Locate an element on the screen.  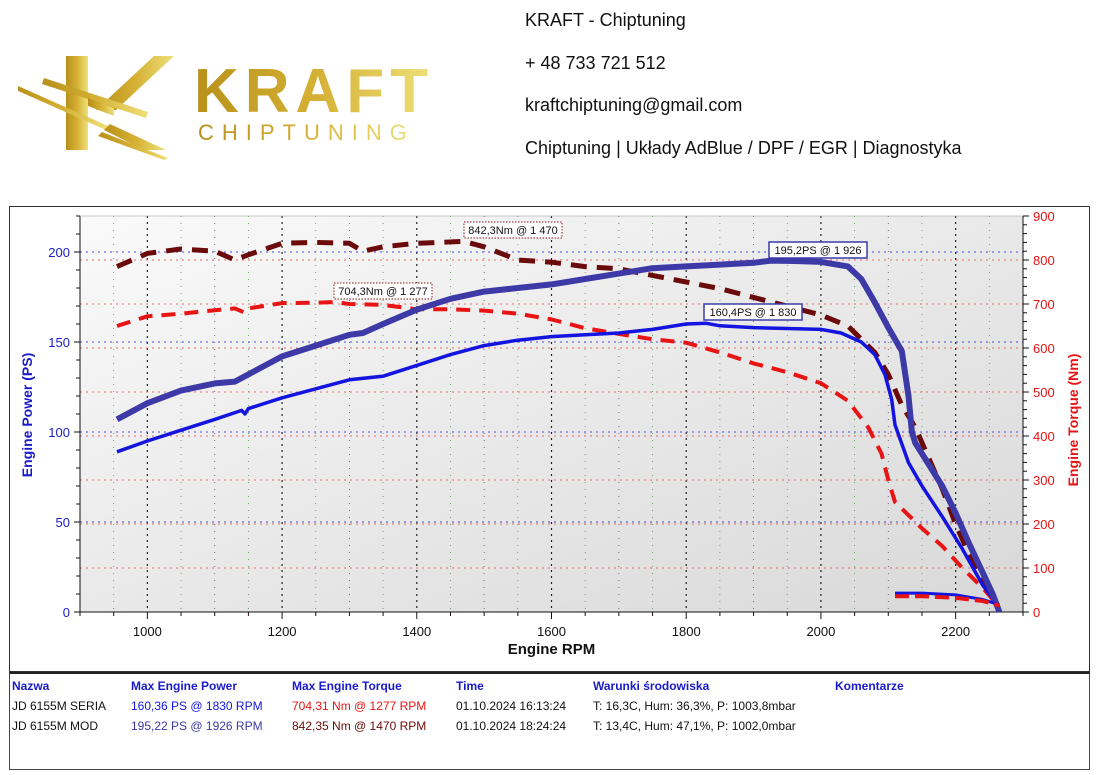
x-tick-label: 1200 is located at coordinates (282, 631).